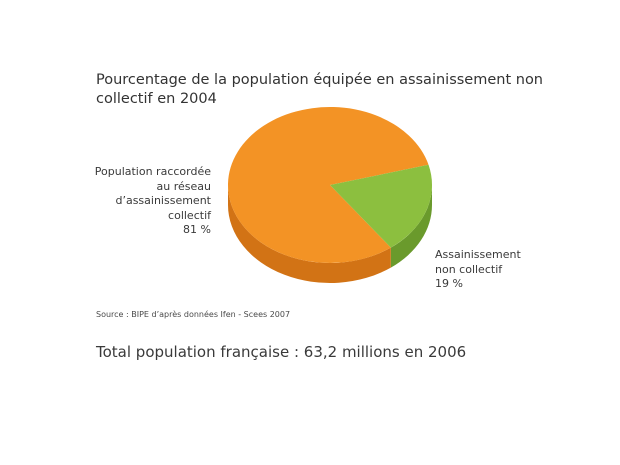  I want to click on slice-label-line: non collectif, so click(469, 269).